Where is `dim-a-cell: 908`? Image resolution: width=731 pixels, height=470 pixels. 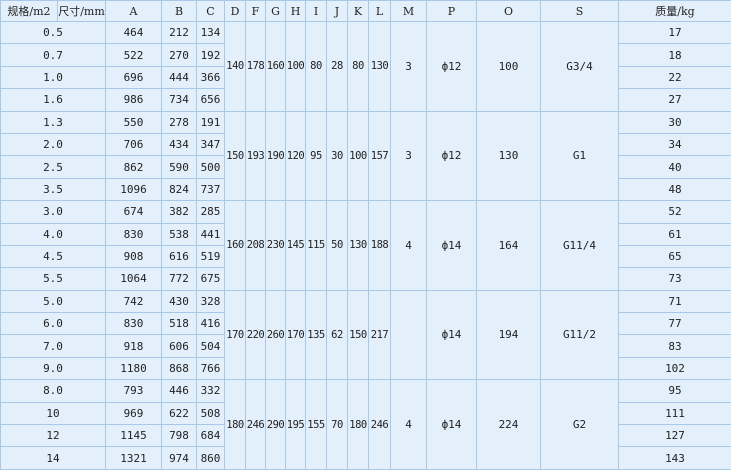
dim-a-cell: 908 is located at coordinates (134, 256).